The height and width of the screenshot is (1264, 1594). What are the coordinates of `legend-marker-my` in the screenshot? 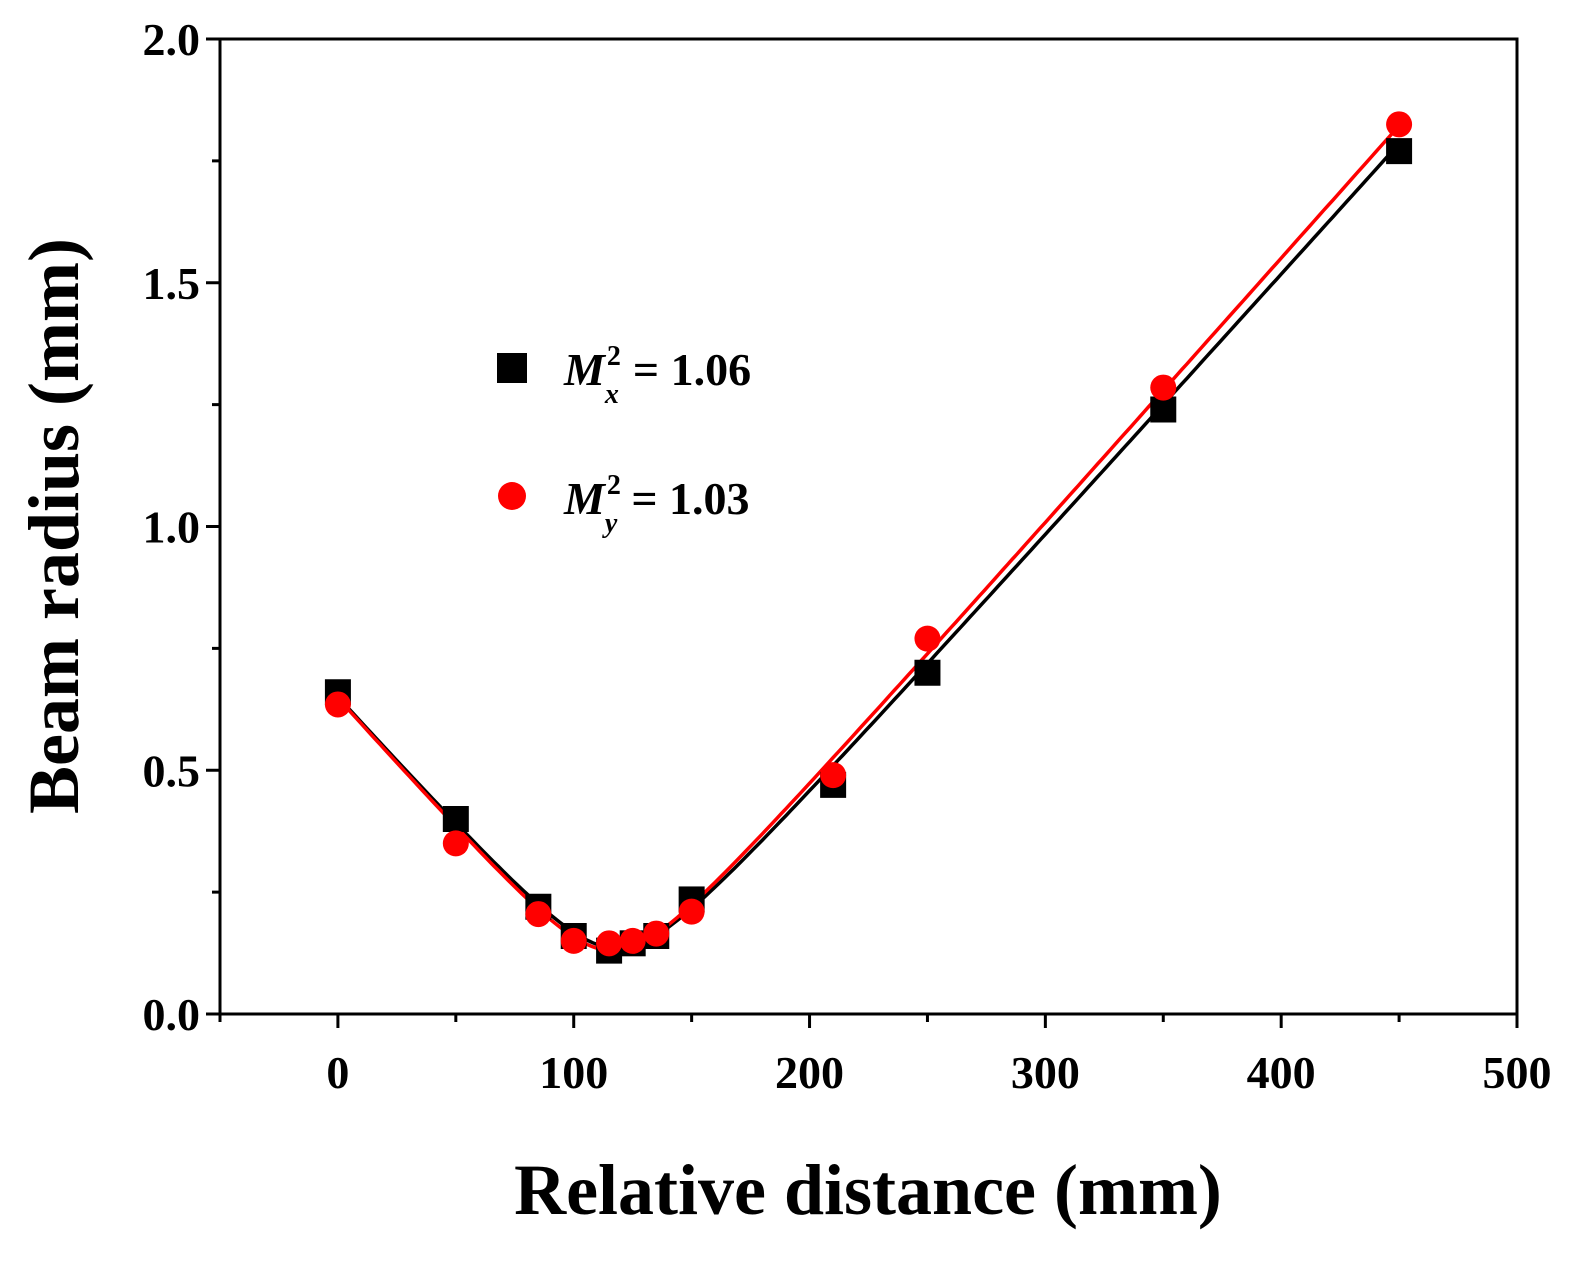 It's located at (512, 496).